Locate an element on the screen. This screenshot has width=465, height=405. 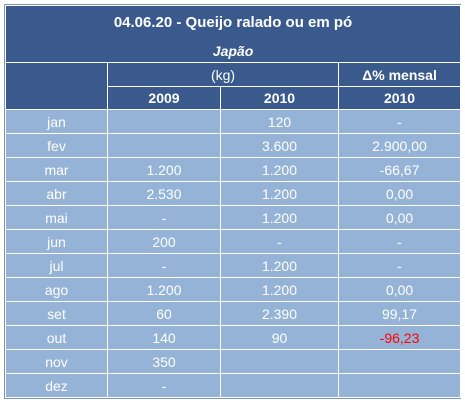
table-row: abr 2.530 1.200 0,00 is located at coordinates (233, 193).